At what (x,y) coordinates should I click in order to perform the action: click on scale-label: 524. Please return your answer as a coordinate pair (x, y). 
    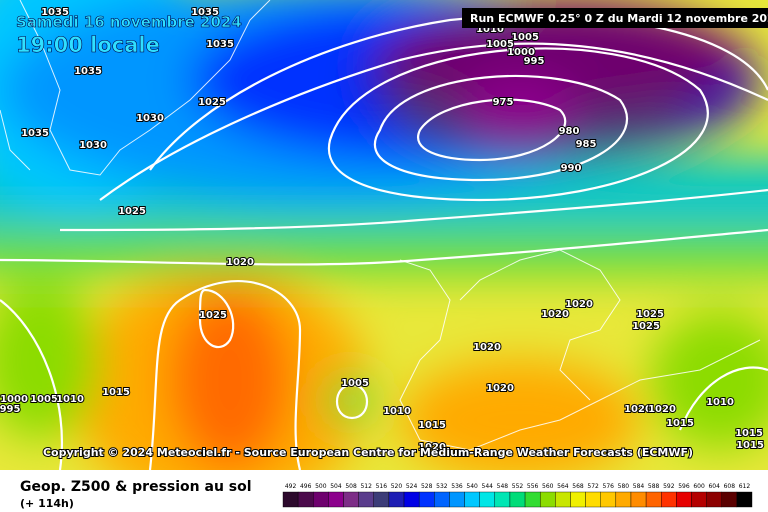
    Looking at the image, I should click on (412, 486).